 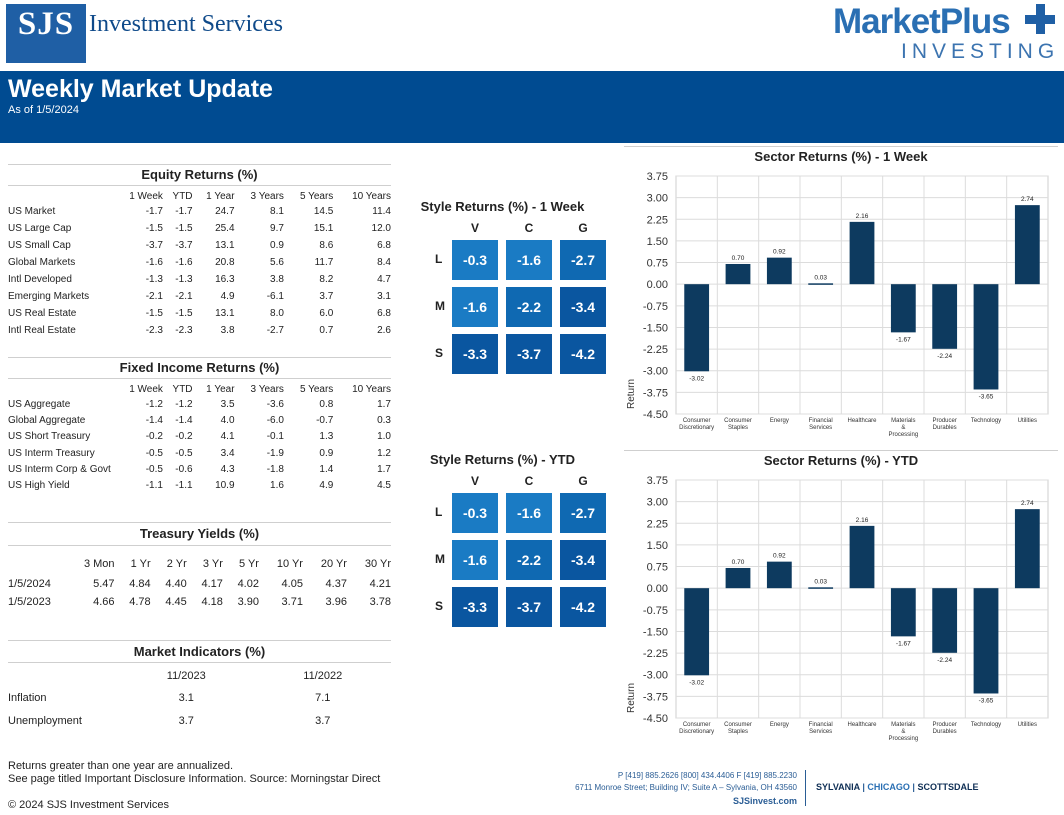 I want to click on table-cell: 4.05, so click(x=292, y=584).